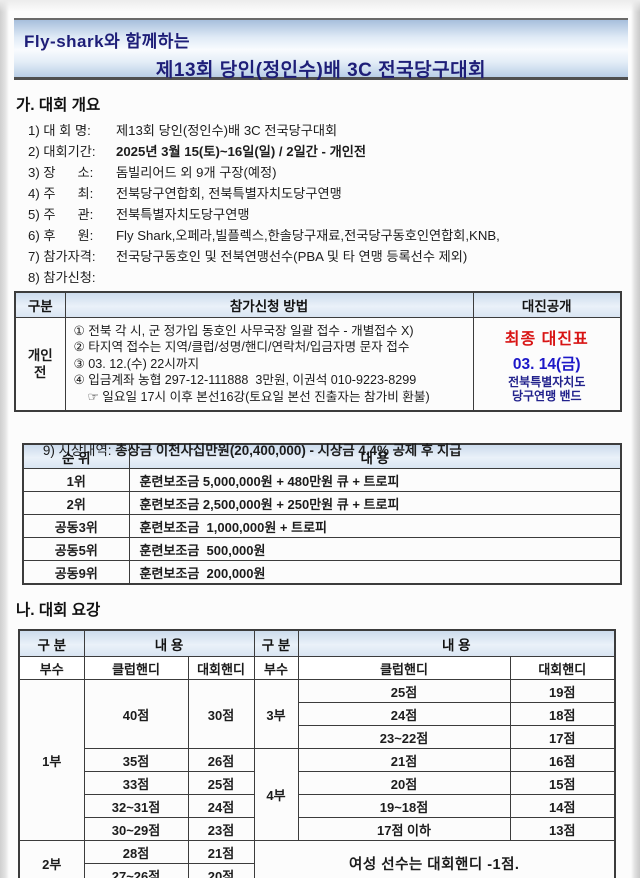 Image resolution: width=640 pixels, height=878 pixels. What do you see at coordinates (375, 480) in the screenshot?
I see `prize-cell: 훈련보조금 5,000,000원 + 480만원 큐 + 트로피` at bounding box center [375, 480].